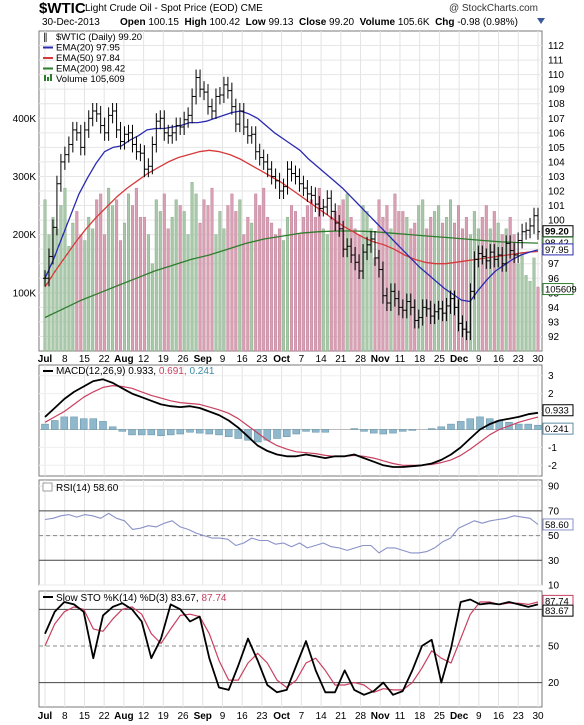 The image size is (584, 725). I want to click on x-tick-label: 18, so click(420, 359).